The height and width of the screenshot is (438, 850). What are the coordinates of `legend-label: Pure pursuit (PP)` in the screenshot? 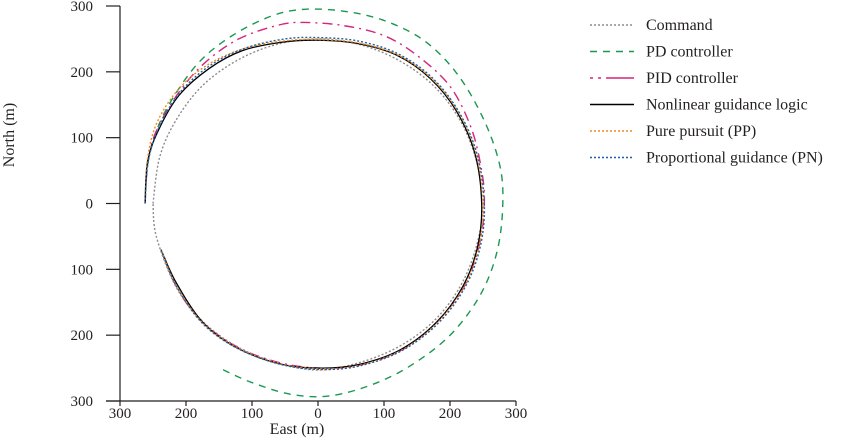 It's located at (701, 131).